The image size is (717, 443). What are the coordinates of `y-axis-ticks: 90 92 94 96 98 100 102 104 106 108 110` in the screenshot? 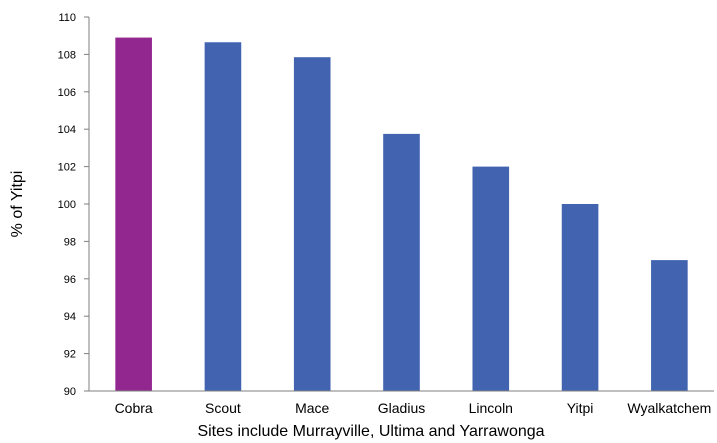 It's located at (73, 205).